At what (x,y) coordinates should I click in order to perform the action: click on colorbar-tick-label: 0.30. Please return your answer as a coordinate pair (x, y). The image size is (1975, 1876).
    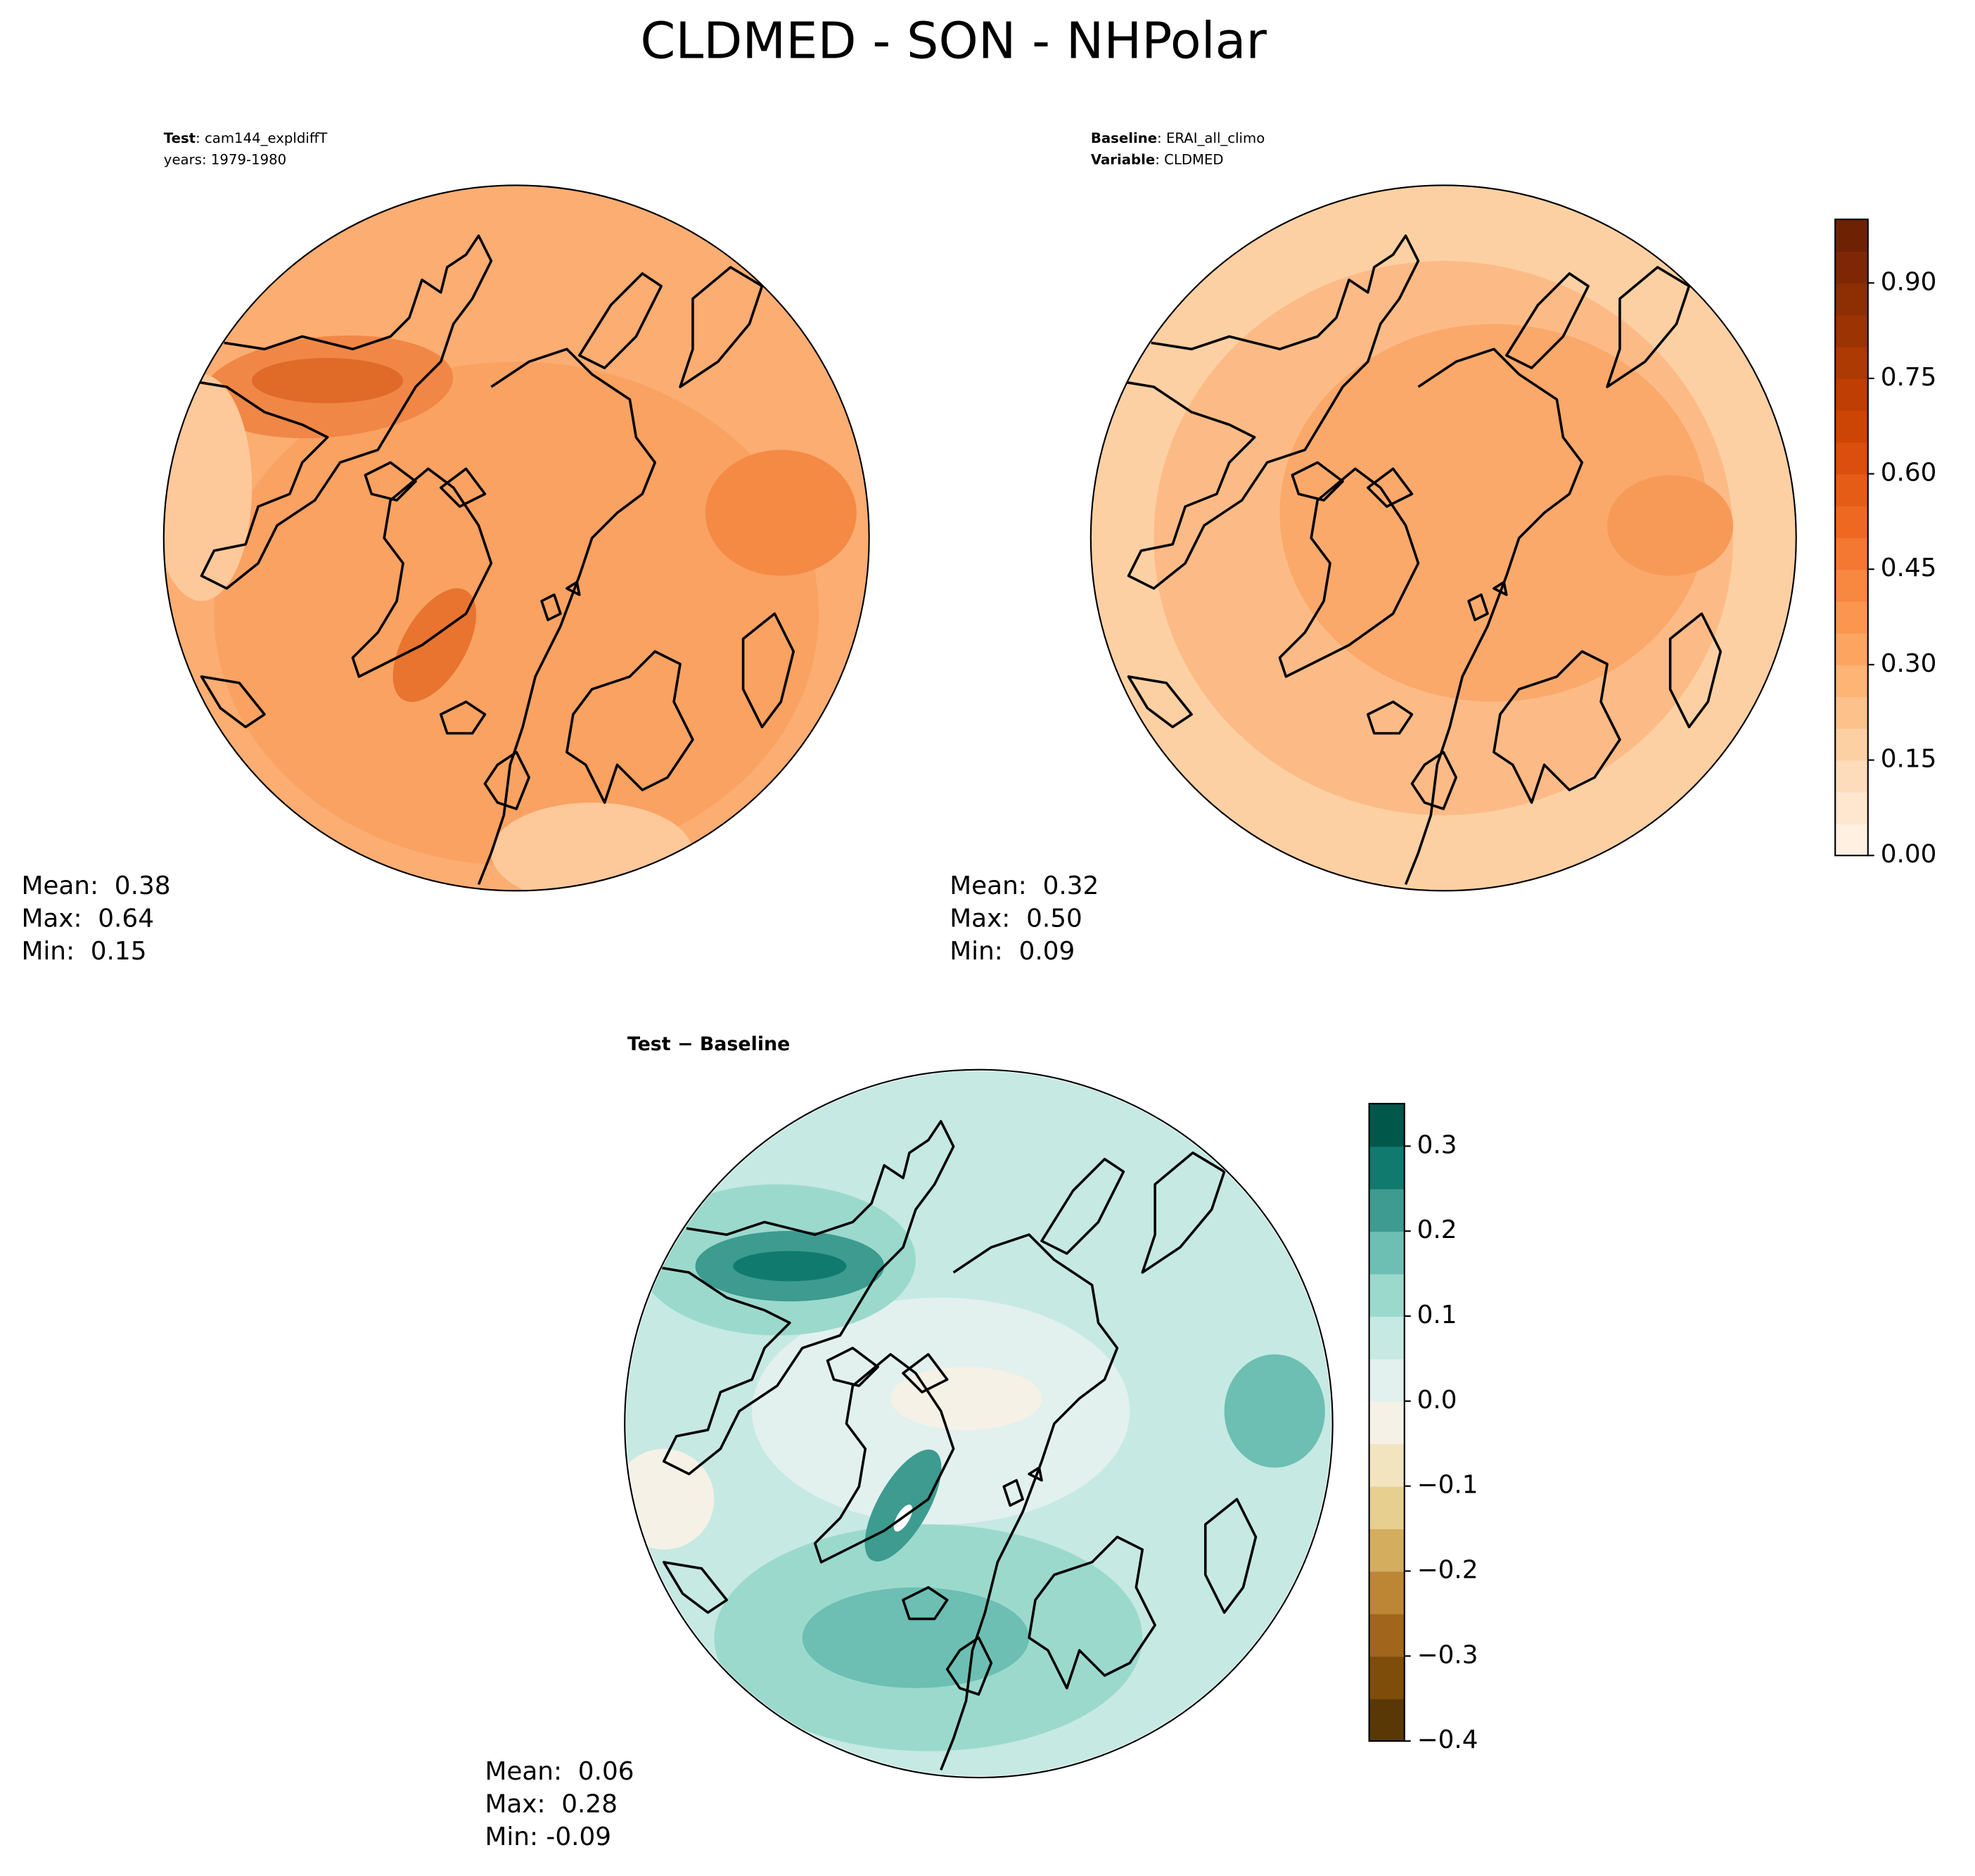
    Looking at the image, I should click on (1909, 663).